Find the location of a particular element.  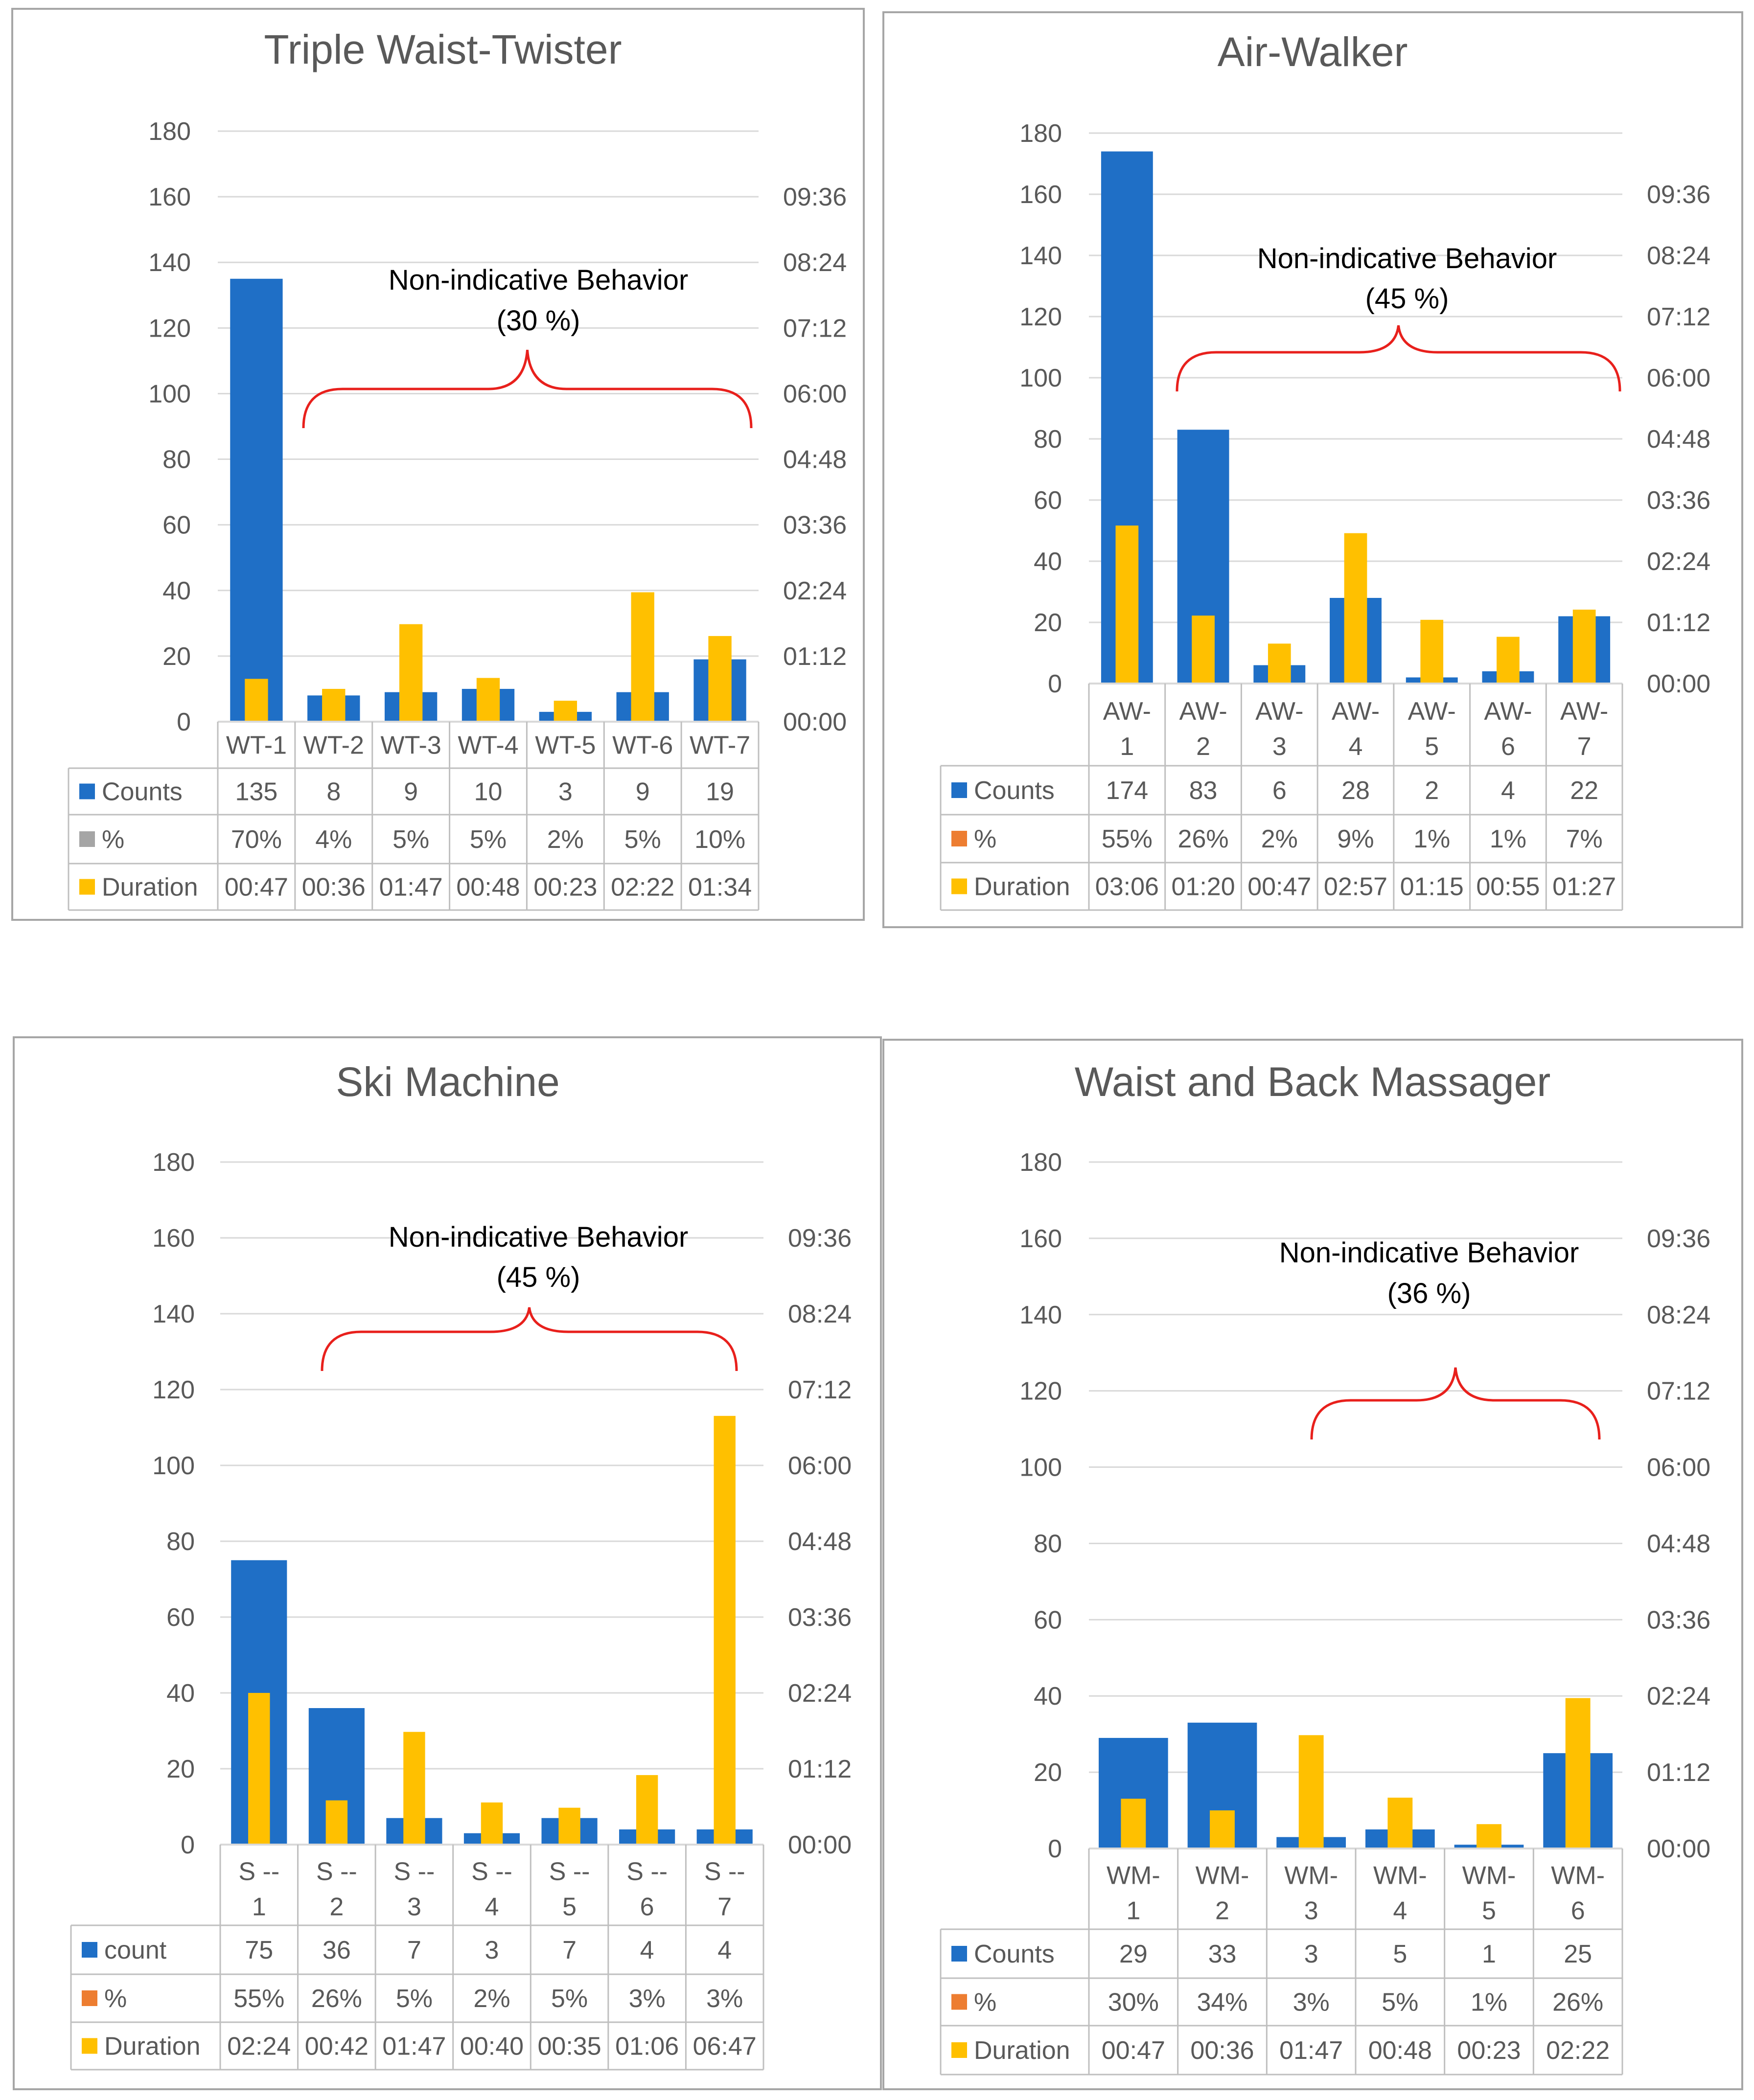

y2-tick-label: 03:36 is located at coordinates (815, 525).